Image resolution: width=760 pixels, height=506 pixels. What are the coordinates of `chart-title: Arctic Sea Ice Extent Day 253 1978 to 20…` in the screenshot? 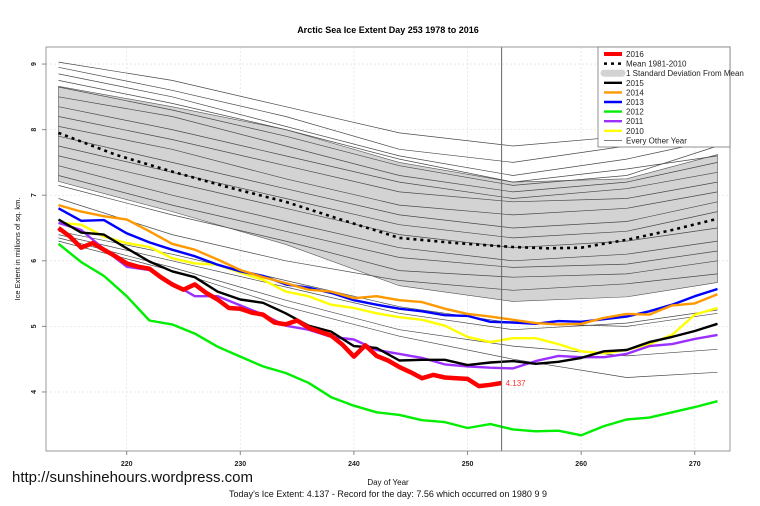 It's located at (388, 30).